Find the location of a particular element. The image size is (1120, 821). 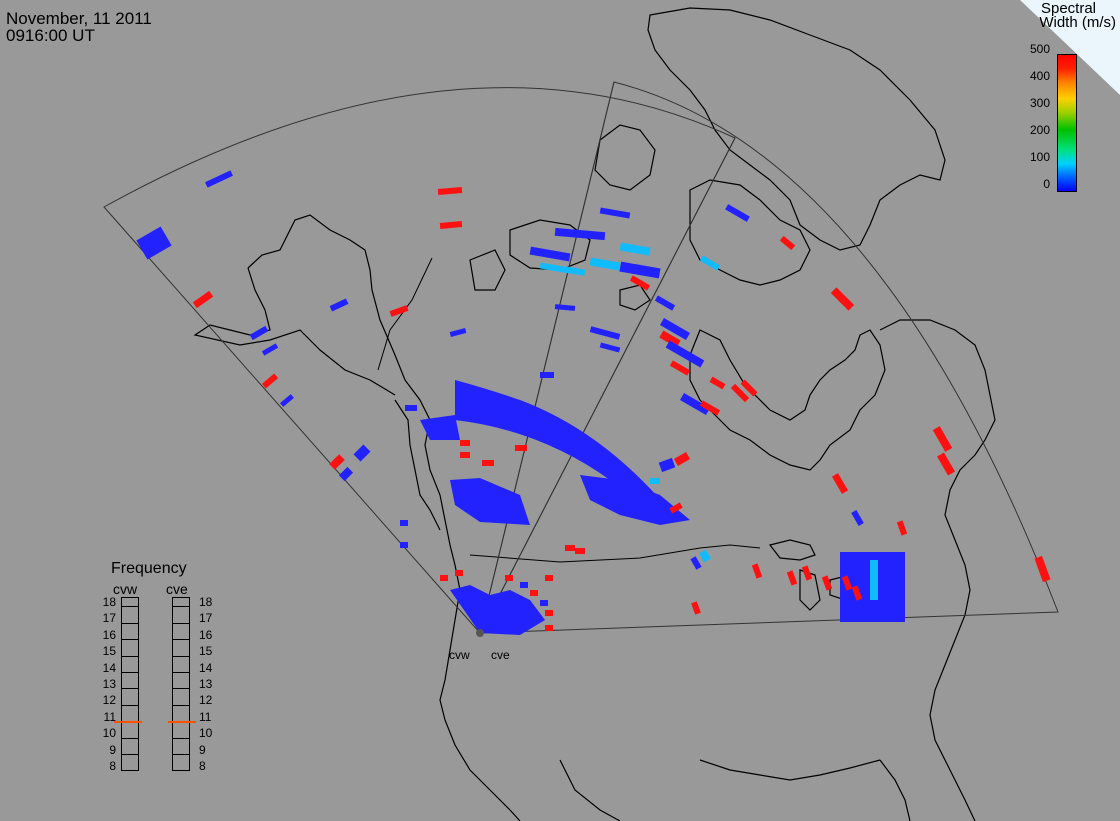

alaska-canada-border is located at coordinates (405, 314).